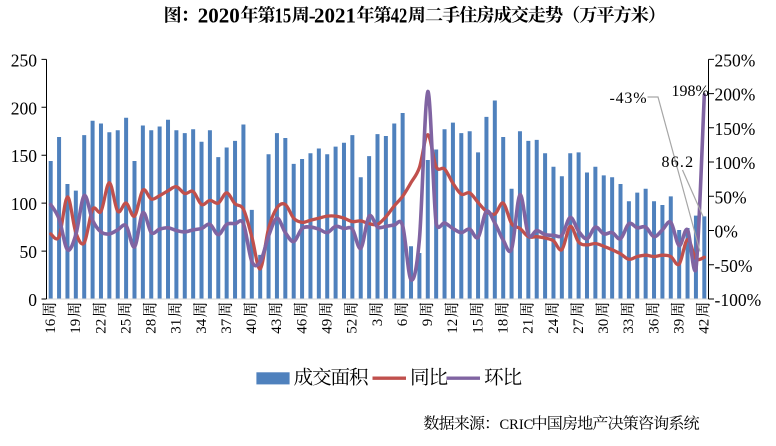 The width and height of the screenshot is (776, 446). Describe the element at coordinates (378, 323) in the screenshot. I see `svg-text: 3` at that location.